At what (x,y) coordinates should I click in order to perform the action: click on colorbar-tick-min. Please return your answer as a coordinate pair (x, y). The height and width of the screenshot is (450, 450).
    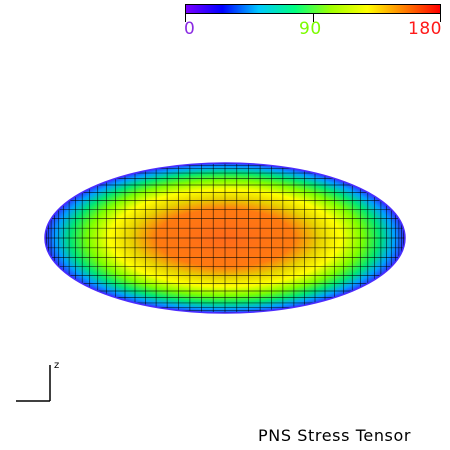
    Looking at the image, I should click on (185, 18).